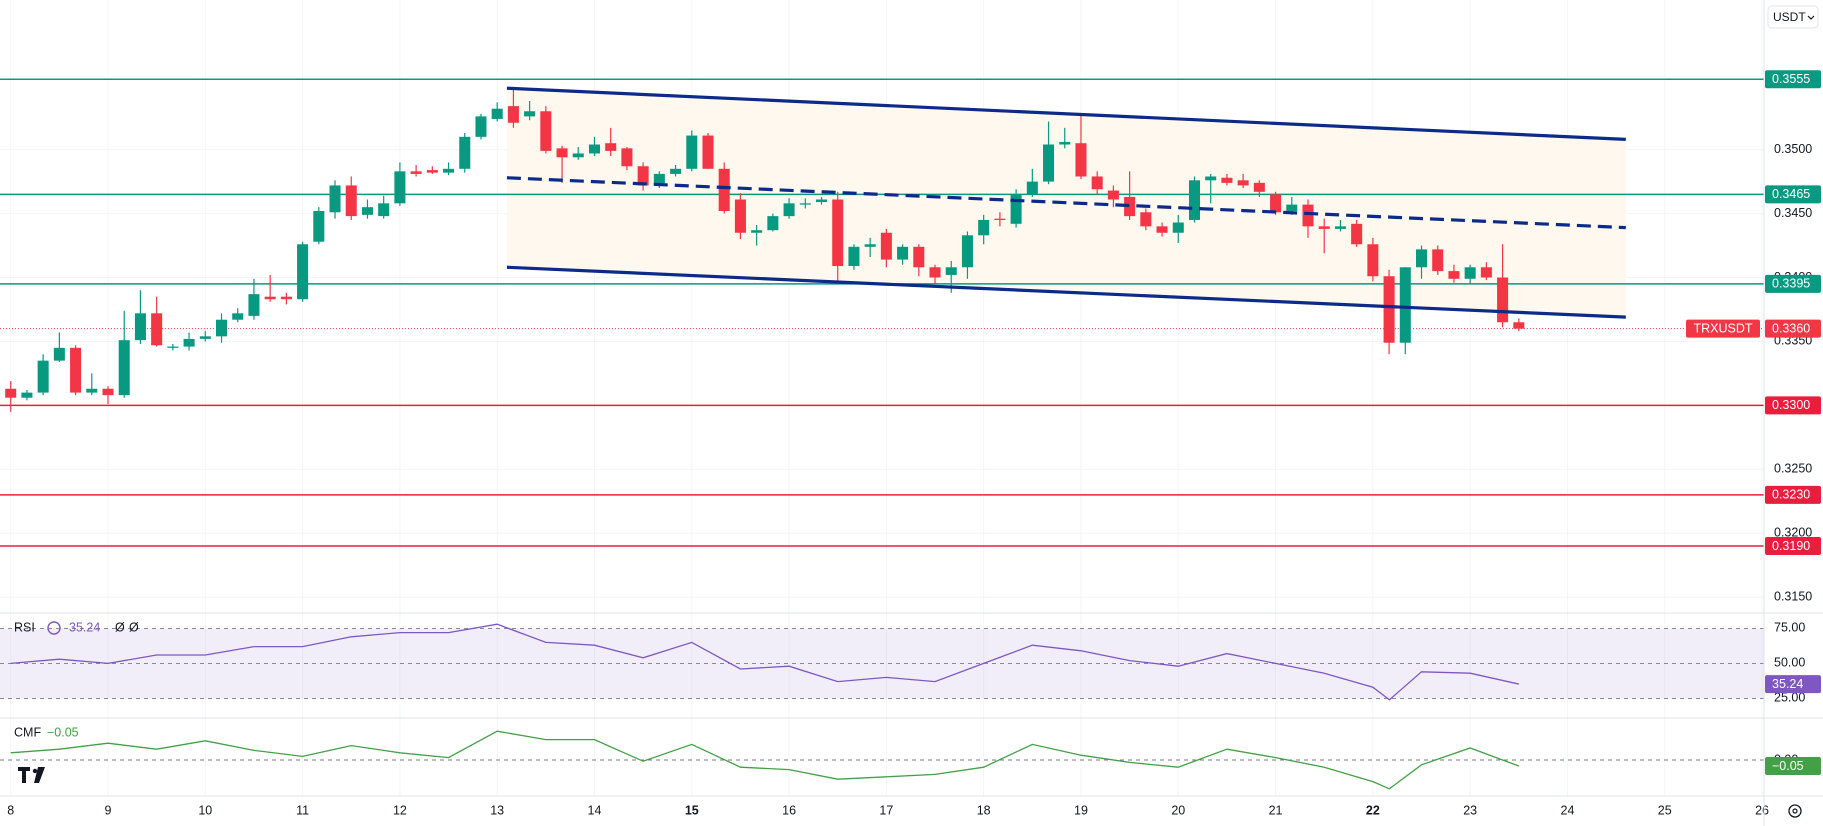 The width and height of the screenshot is (1823, 826). Describe the element at coordinates (1722, 328) in the screenshot. I see `symbol-label: TRXUSDT` at that location.